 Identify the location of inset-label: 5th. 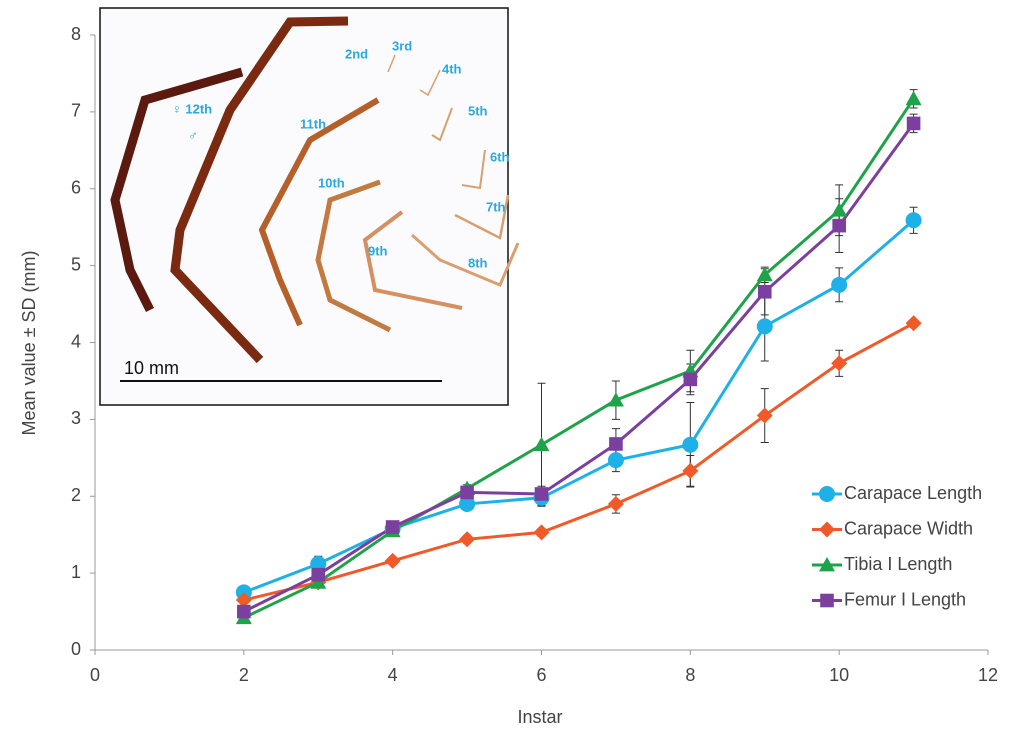
(478, 110).